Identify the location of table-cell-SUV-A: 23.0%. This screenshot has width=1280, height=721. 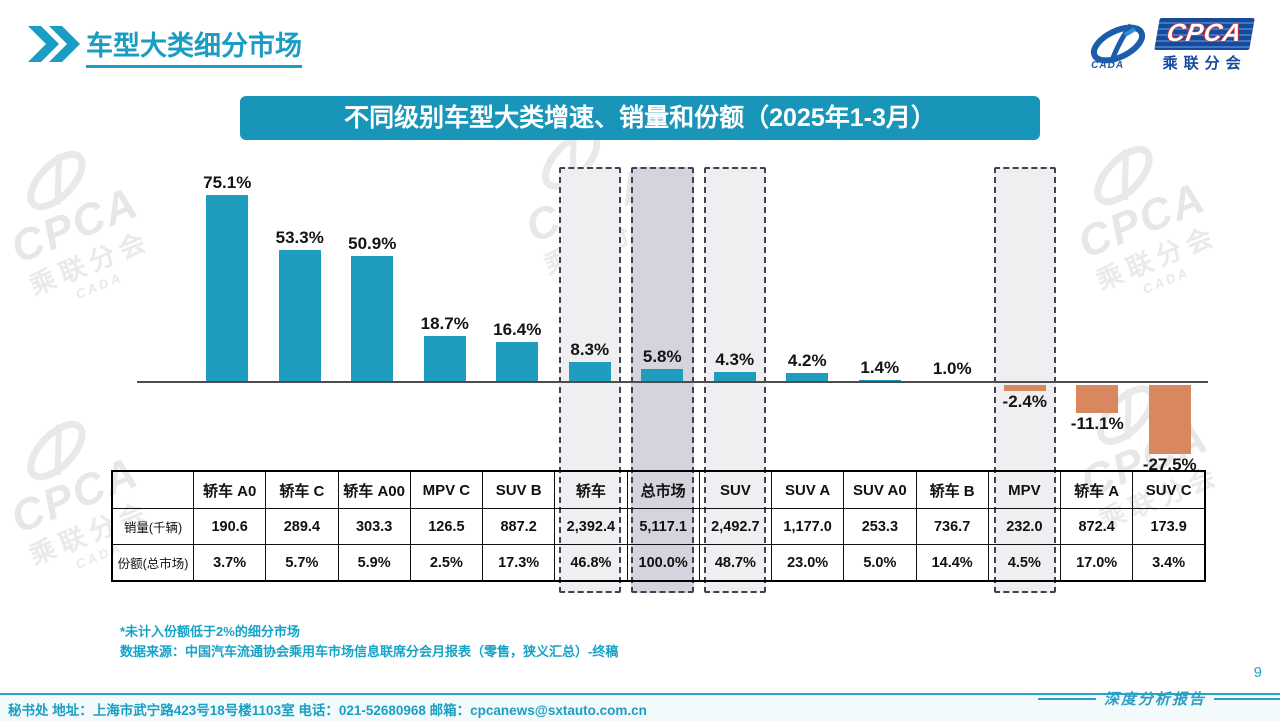
(807, 563).